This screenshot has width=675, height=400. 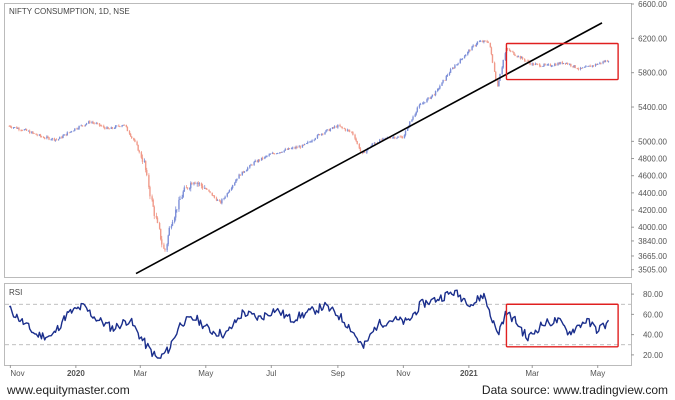 I want to click on rsi-panel-title: RSI, so click(x=15, y=292).